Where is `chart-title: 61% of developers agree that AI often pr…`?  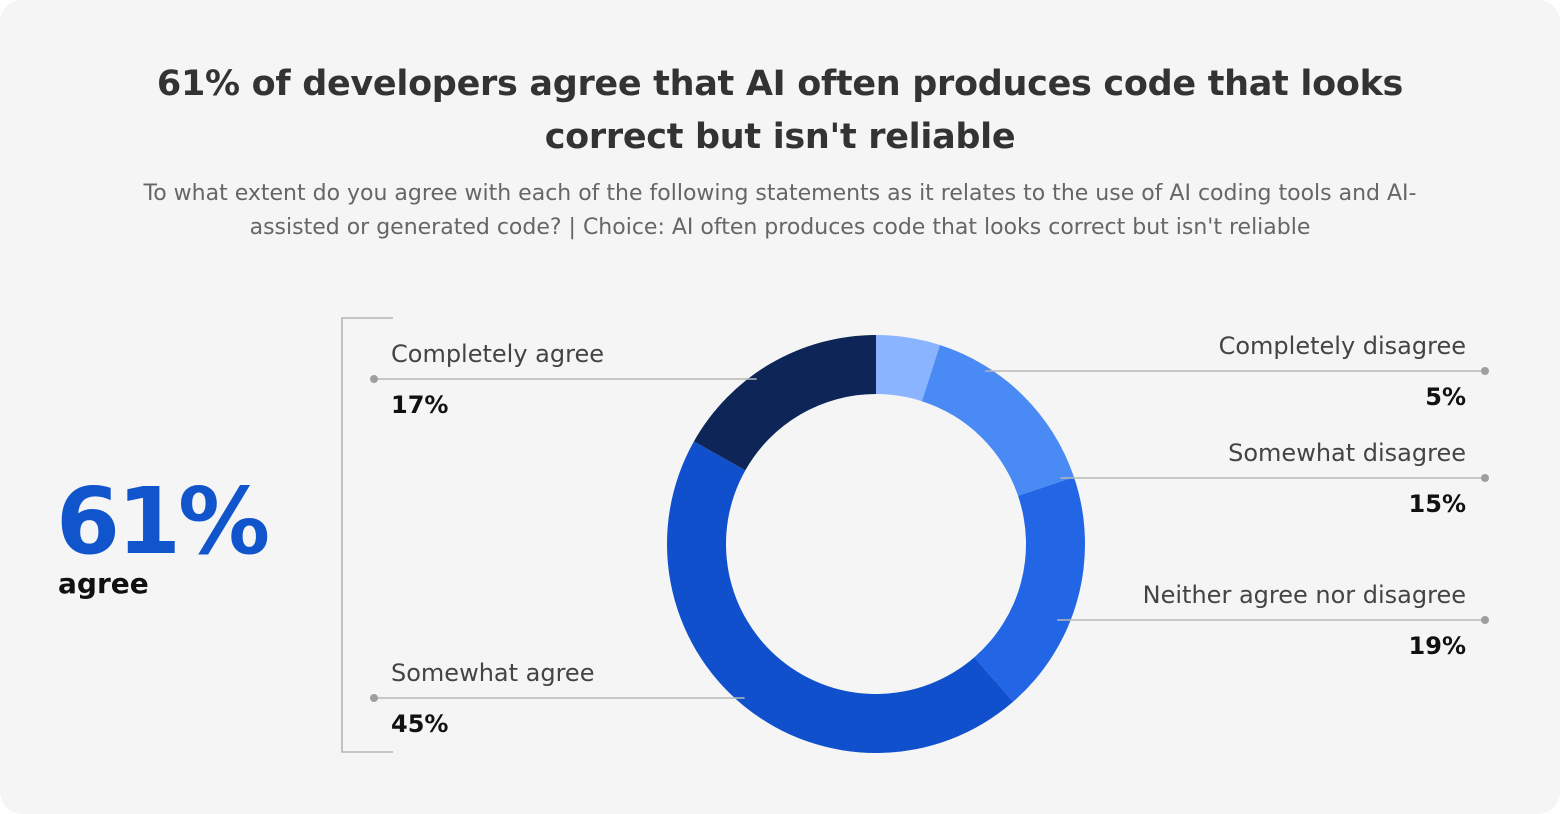 chart-title: 61% of developers agree that AI often pr… is located at coordinates (780, 110).